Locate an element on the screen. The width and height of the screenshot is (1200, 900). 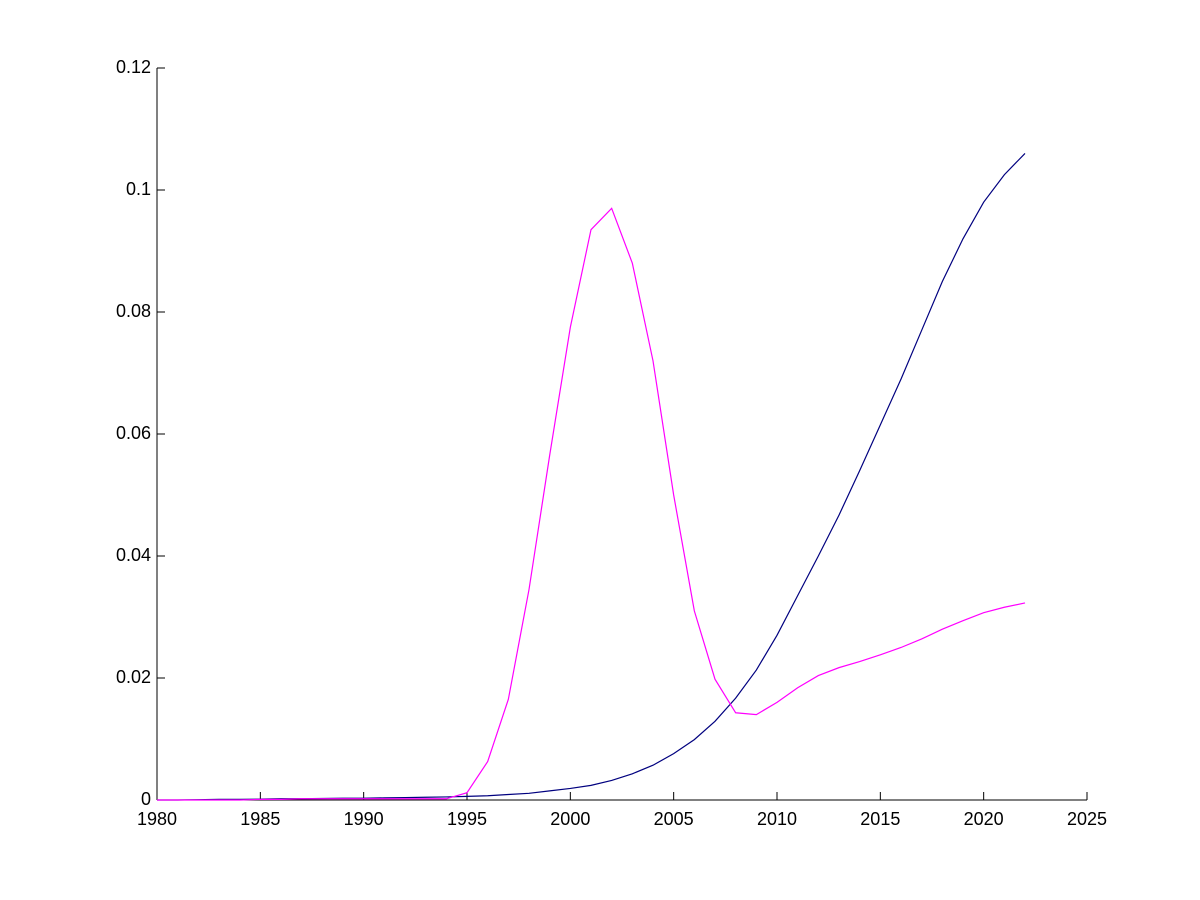
y-tick-label: 0 is located at coordinates (146, 799).